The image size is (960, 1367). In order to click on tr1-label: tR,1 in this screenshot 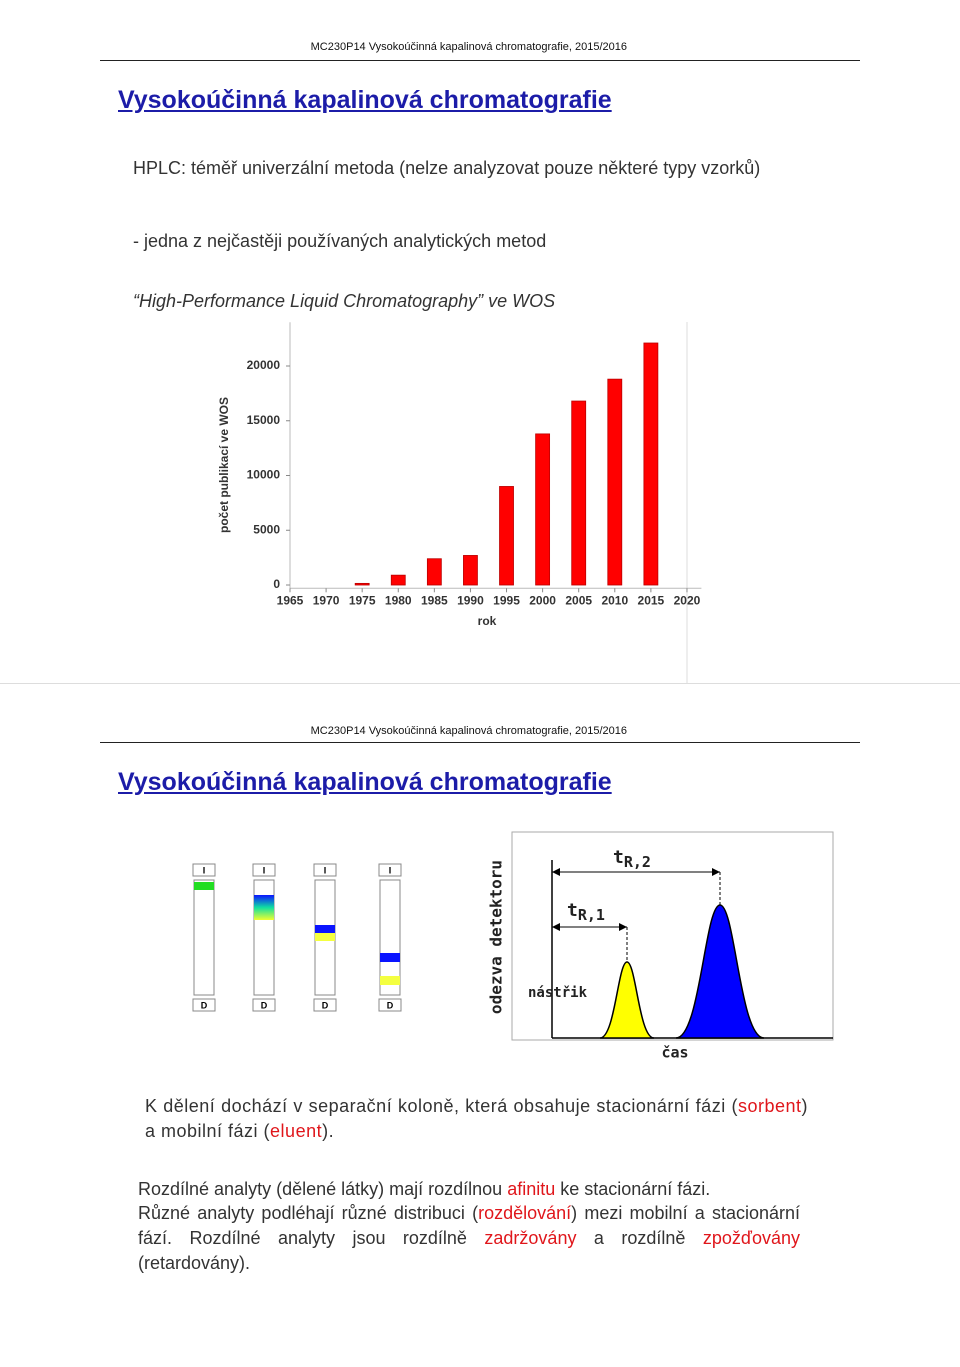, I will do `click(586, 912)`.